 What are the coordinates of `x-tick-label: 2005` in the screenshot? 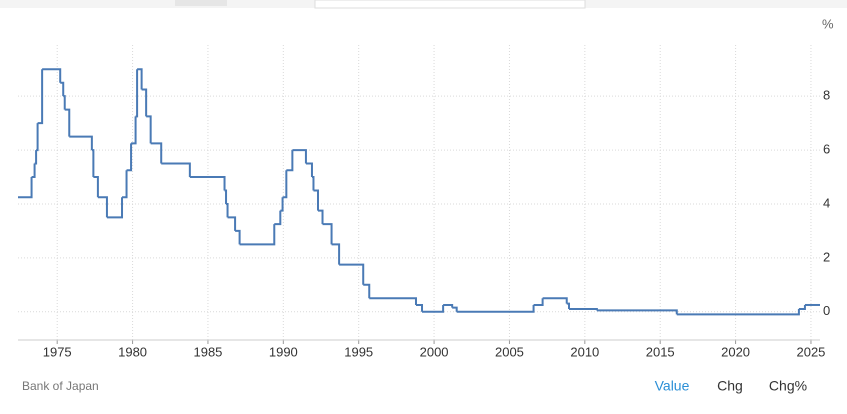 It's located at (509, 351).